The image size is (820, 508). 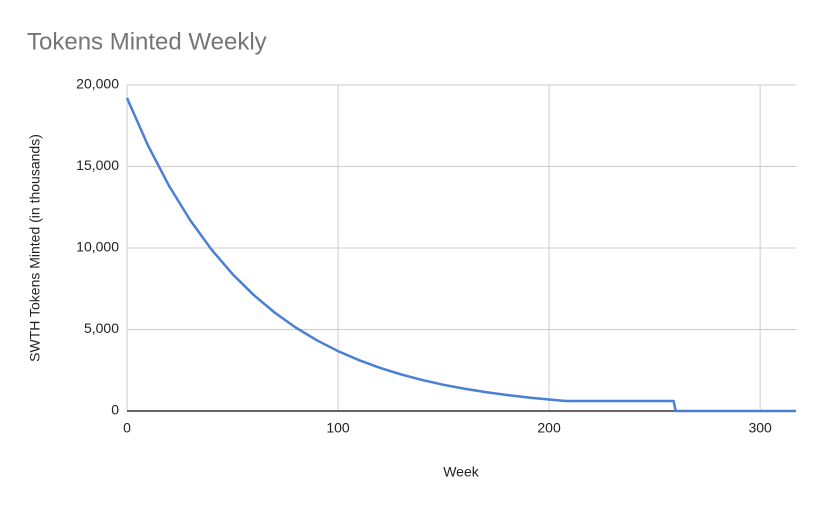 I want to click on y-tick-label: 15,000, so click(x=97, y=165).